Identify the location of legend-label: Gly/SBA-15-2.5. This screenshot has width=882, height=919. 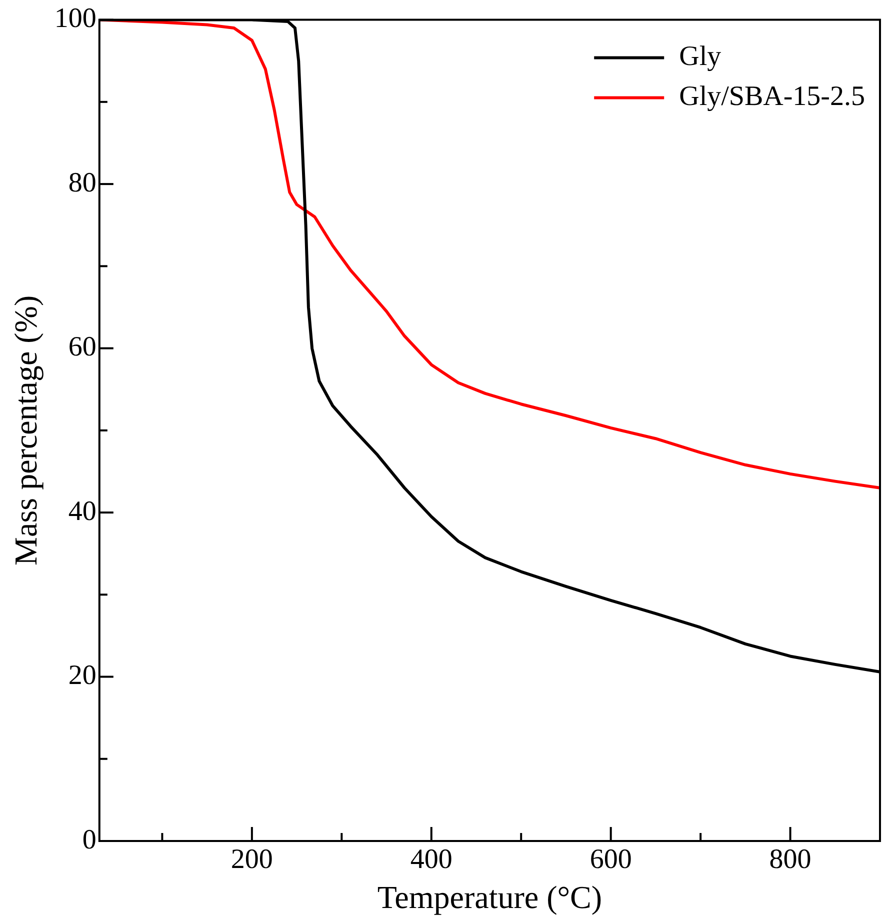
(772, 96).